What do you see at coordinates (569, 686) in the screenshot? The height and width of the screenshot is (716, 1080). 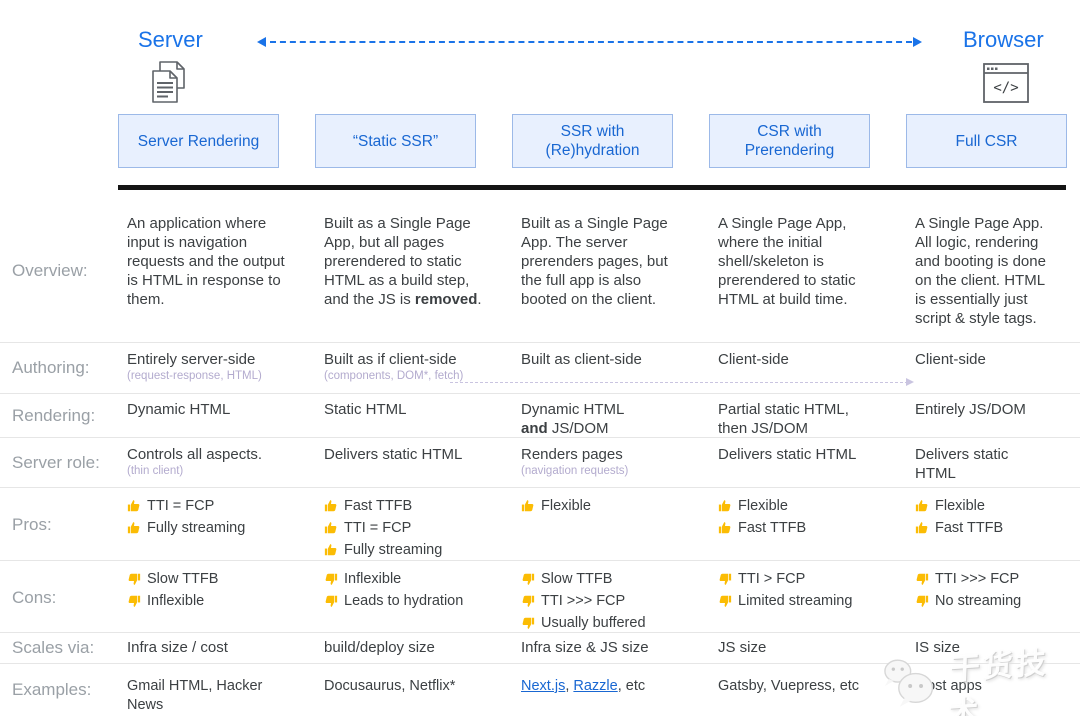 I see `text-segment: ,` at bounding box center [569, 686].